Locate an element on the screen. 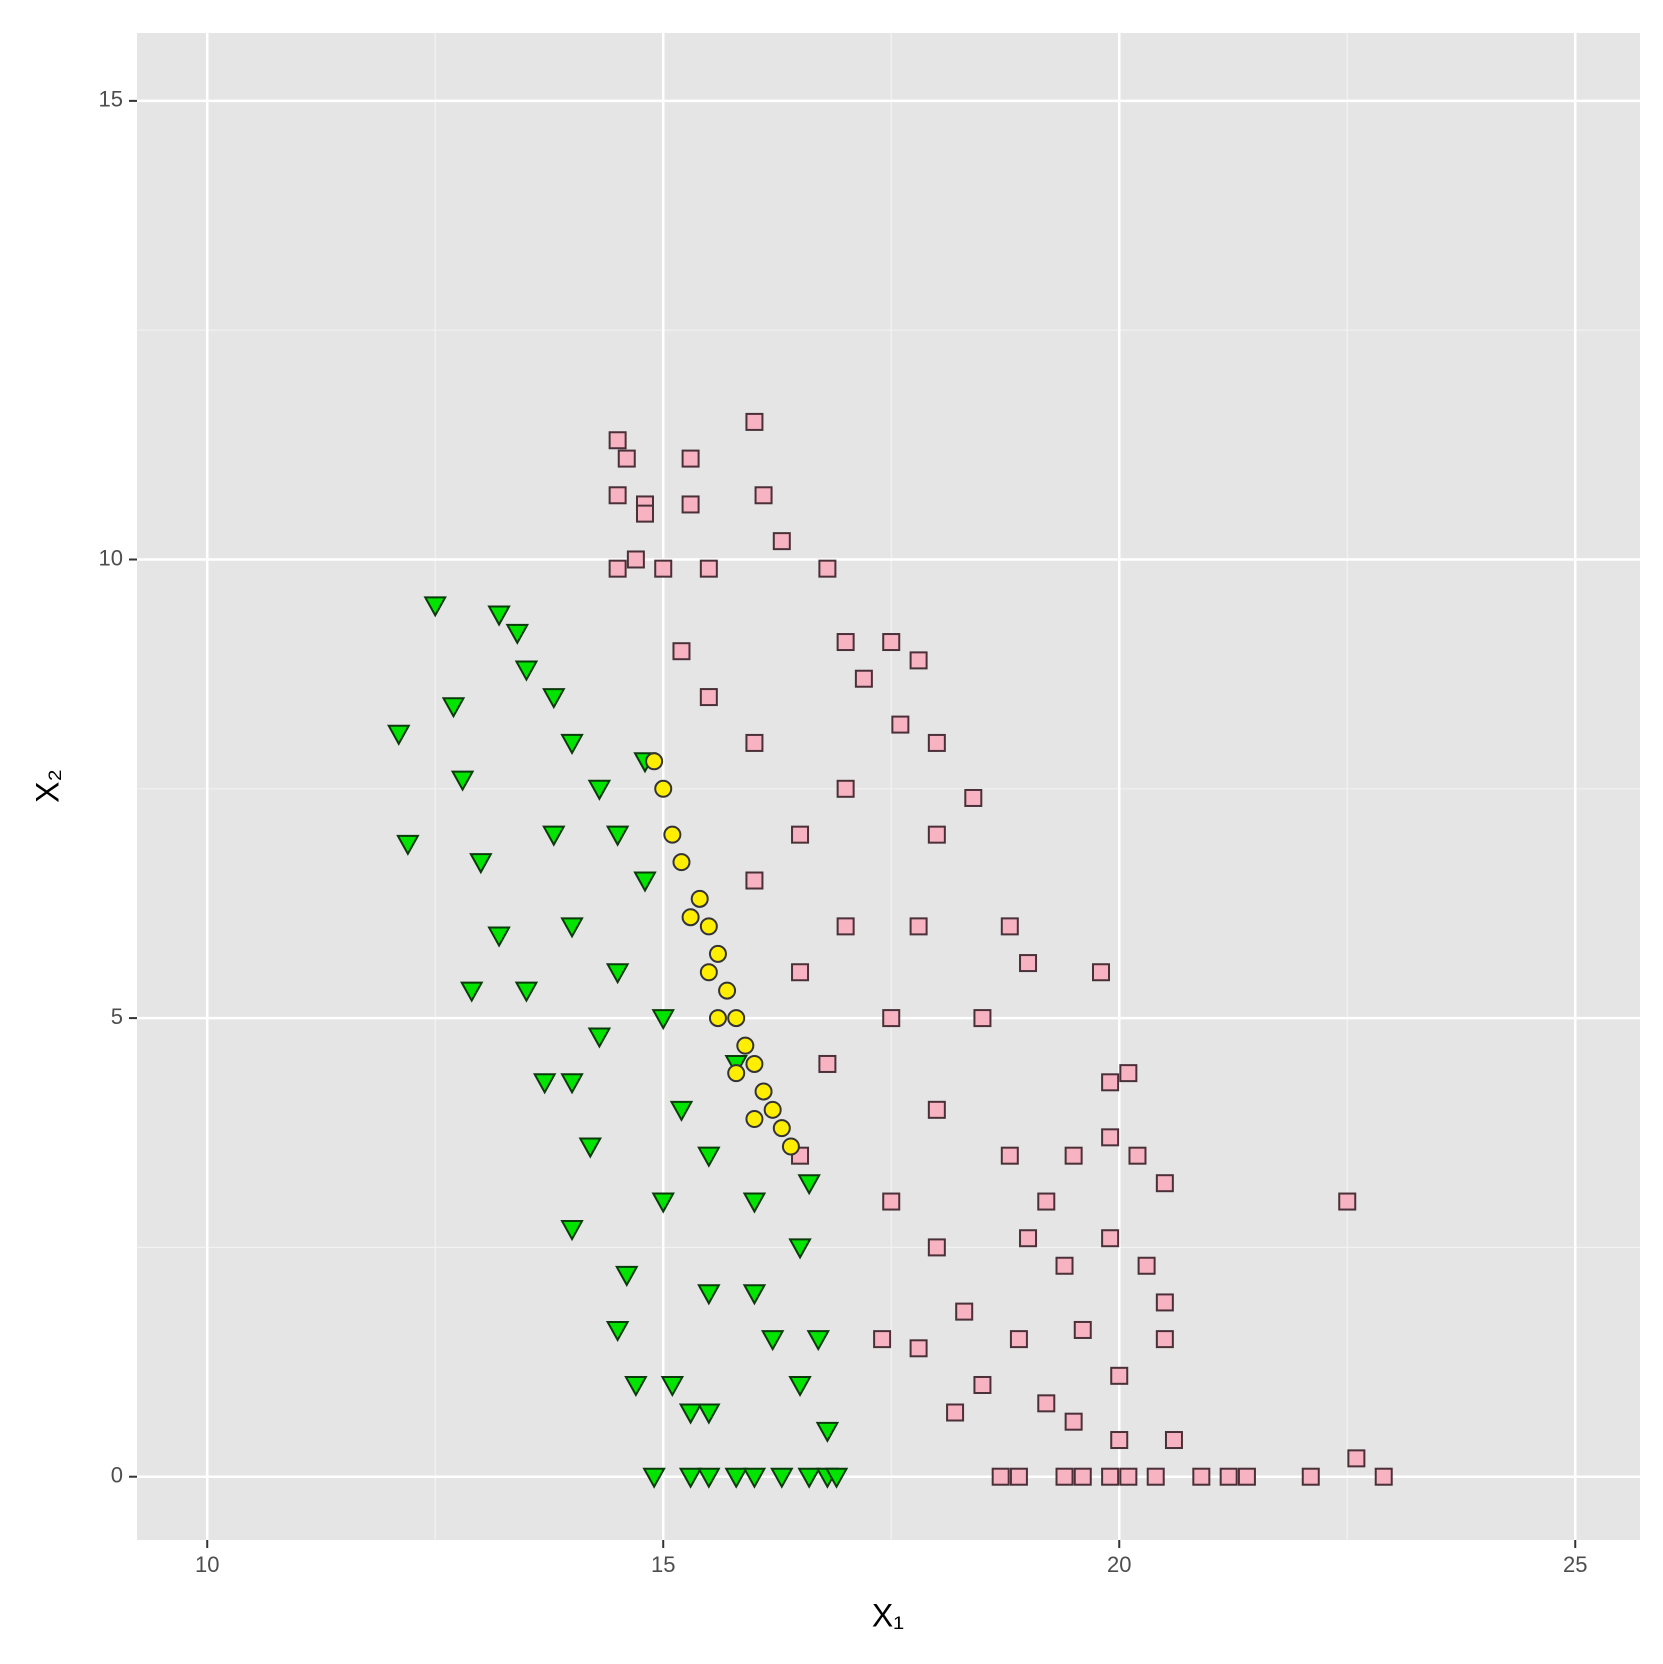 This screenshot has height=1664, width=1663. y-axis-label: X₂ is located at coordinates (47, 786).